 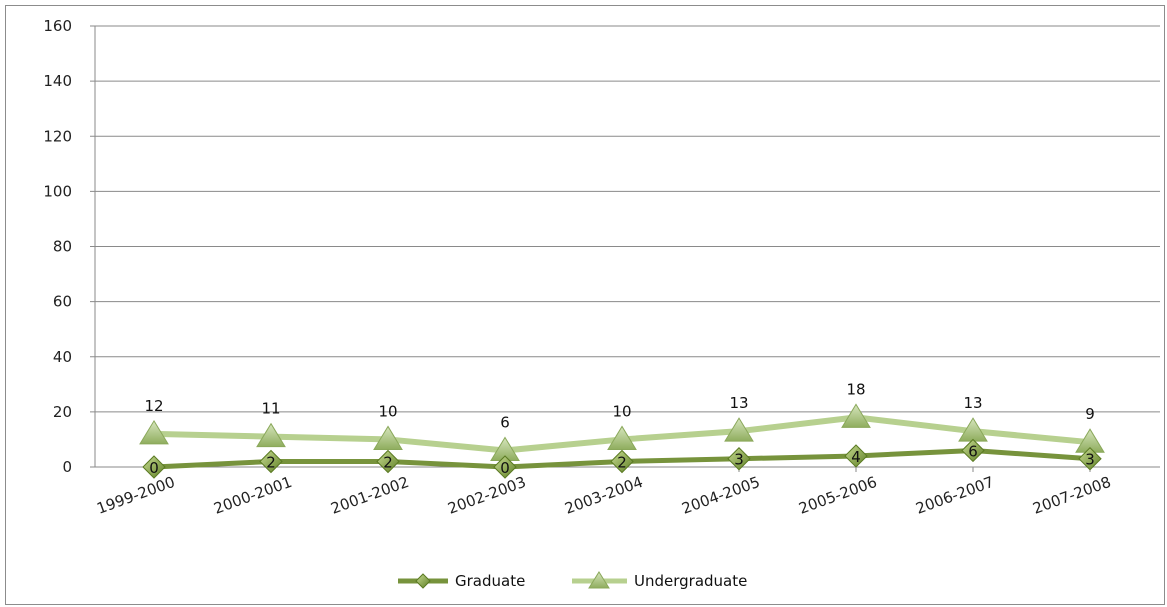 I want to click on y-tick-label: 60, so click(x=62, y=302).